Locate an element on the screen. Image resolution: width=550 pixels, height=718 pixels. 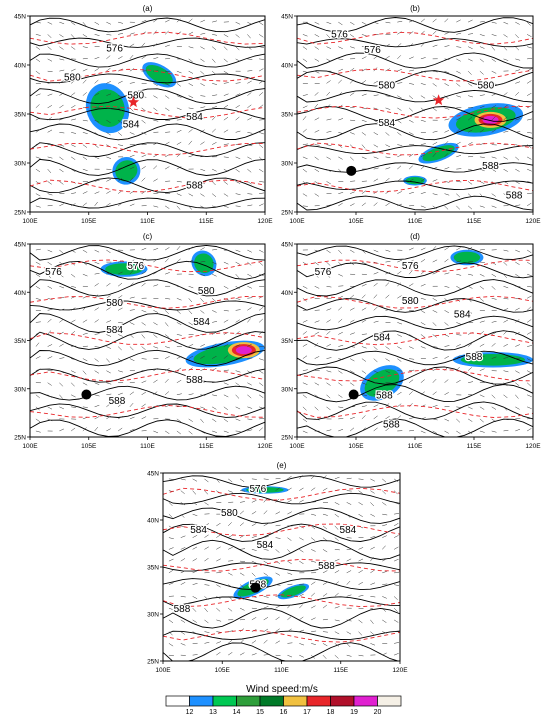
geopotential-contour is located at coordinates (147, 186).